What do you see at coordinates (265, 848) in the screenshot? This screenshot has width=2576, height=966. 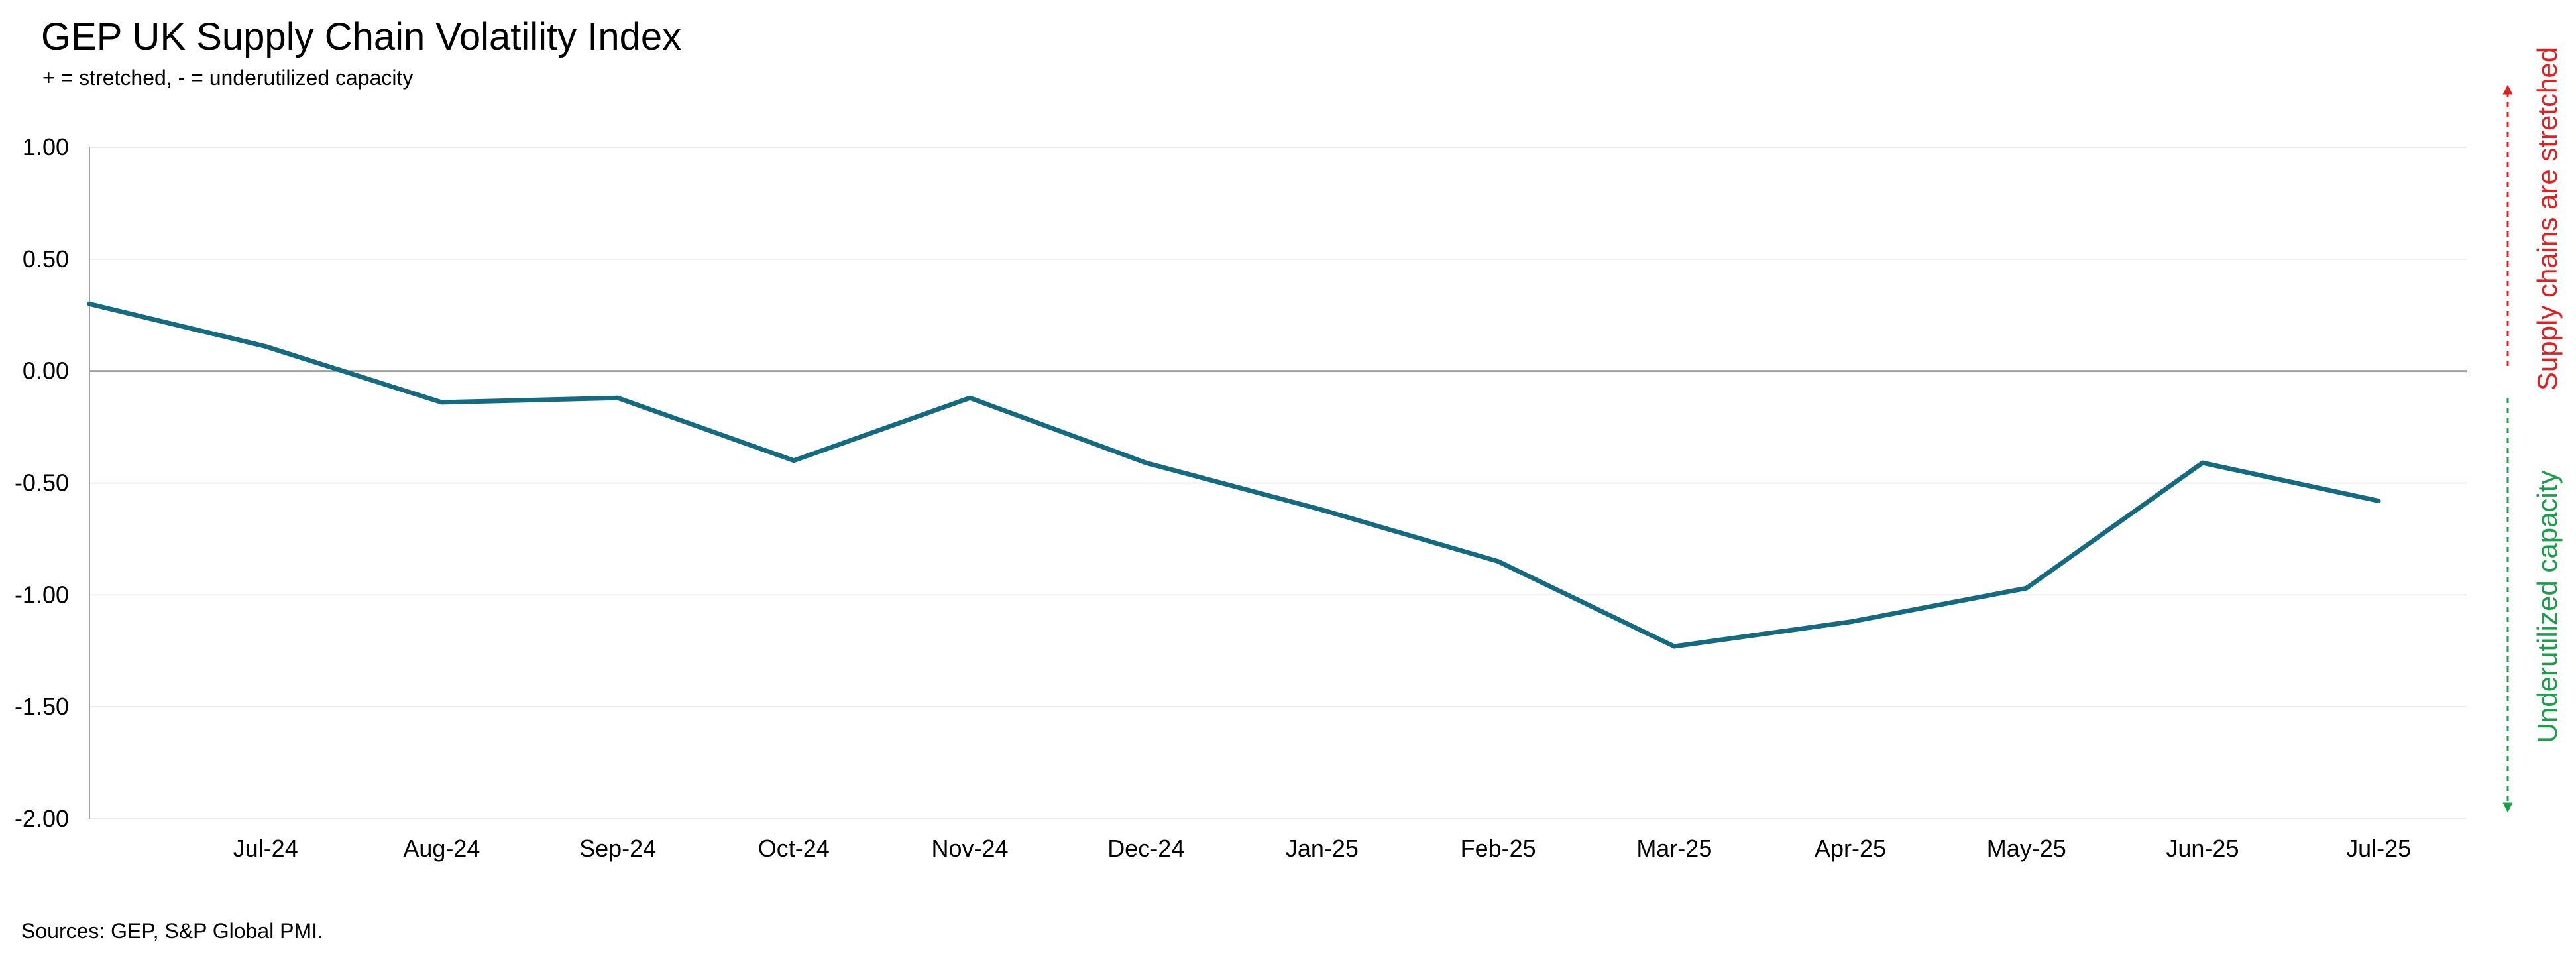 I see `x-tick-label: Jul-24` at bounding box center [265, 848].